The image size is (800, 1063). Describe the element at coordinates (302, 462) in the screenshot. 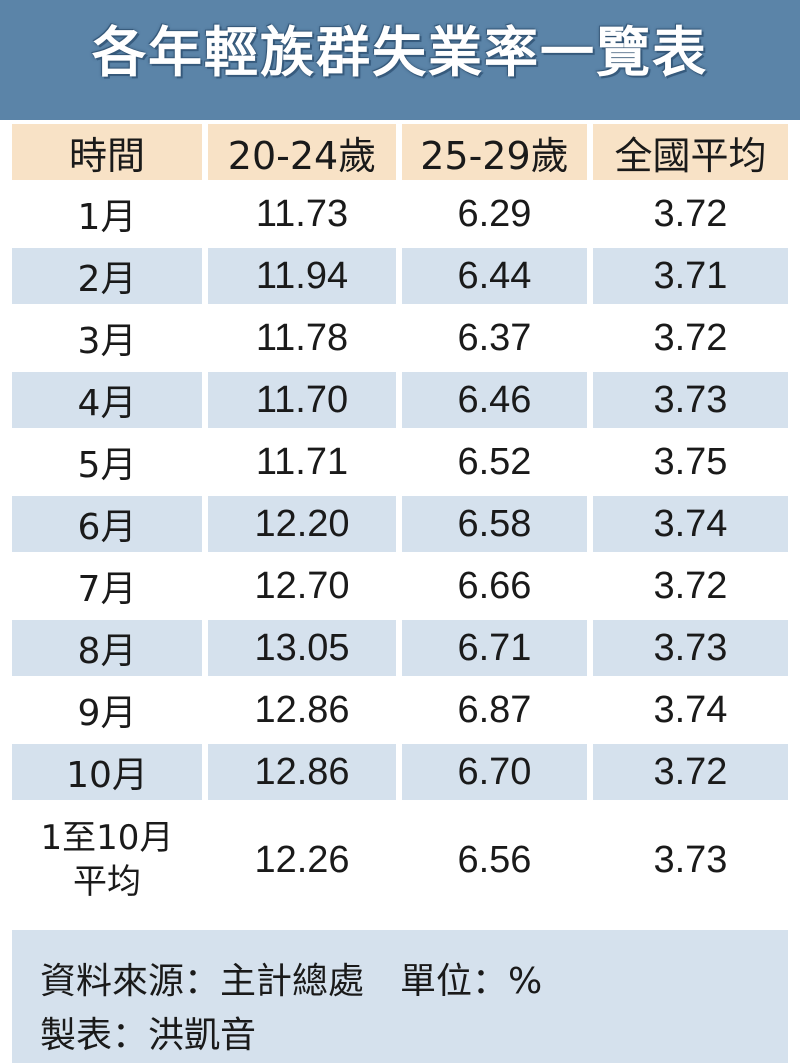

I see `rate-20-24-cell: 11.71` at that location.